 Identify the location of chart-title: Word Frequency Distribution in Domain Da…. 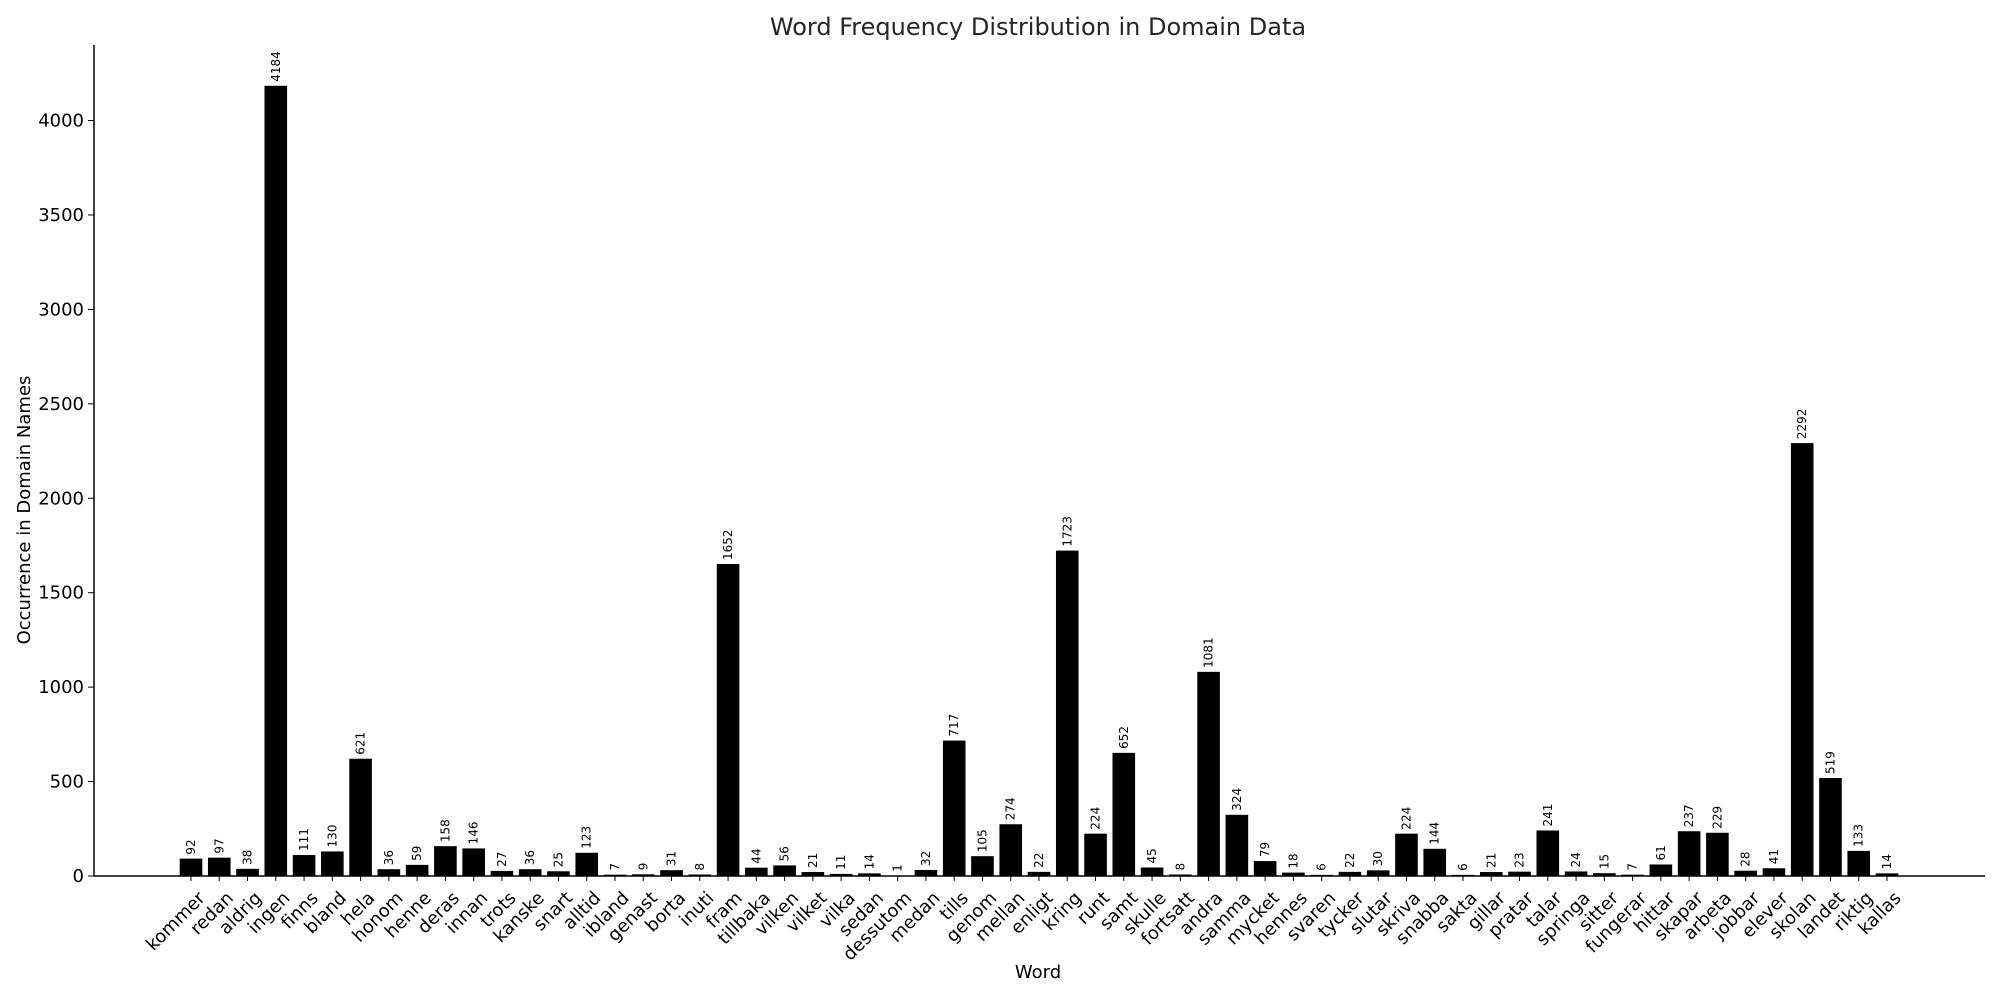
(1038, 27).